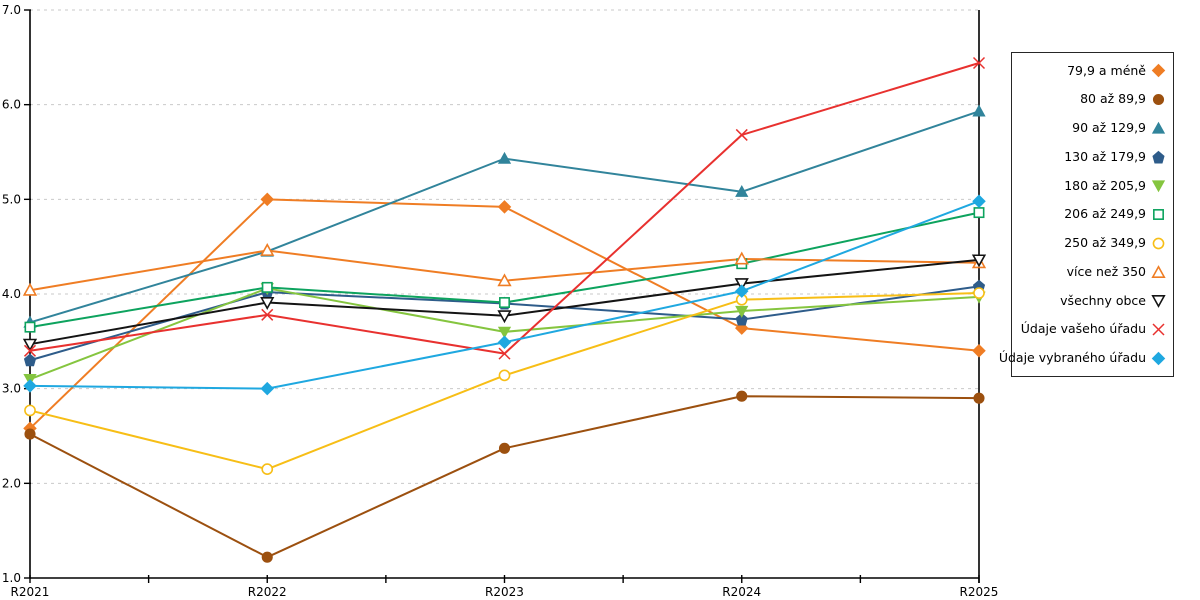 The width and height of the screenshot is (1200, 600). Describe the element at coordinates (11, 10) in the screenshot. I see `y-tick-label: 7.0` at that location.